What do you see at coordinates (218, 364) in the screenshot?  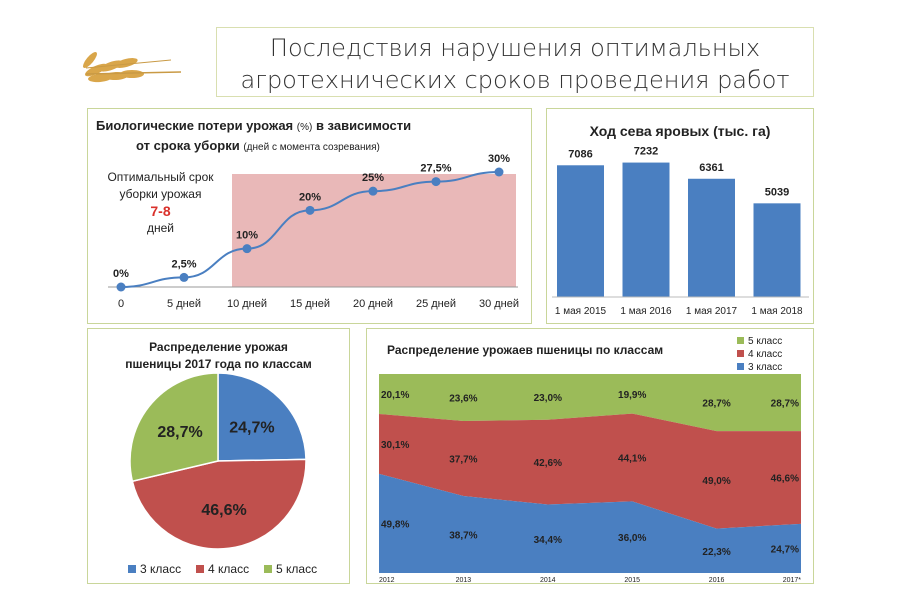 I see `pie-title-line2: пшеницы 2017 года по классам` at bounding box center [218, 364].